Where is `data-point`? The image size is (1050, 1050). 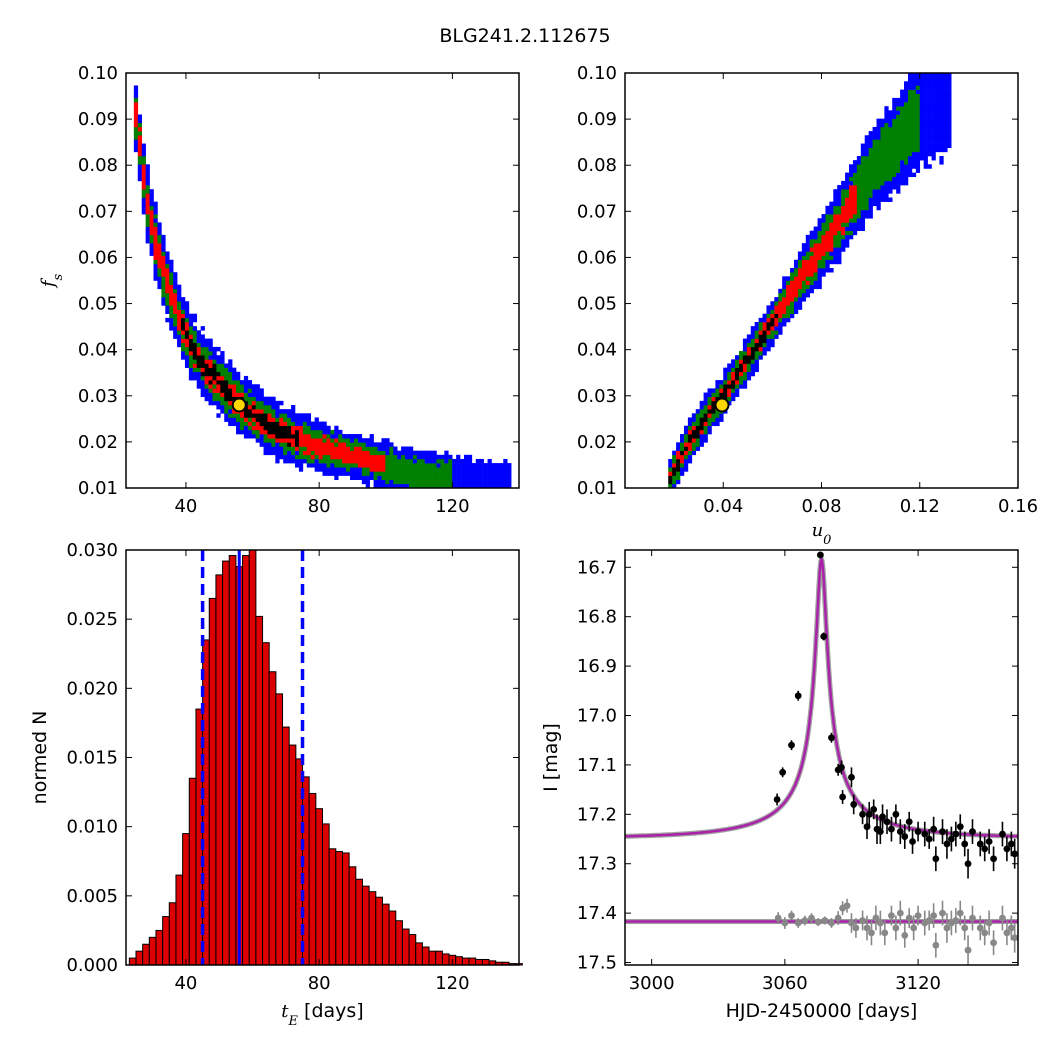
data-point is located at coordinates (831, 738).